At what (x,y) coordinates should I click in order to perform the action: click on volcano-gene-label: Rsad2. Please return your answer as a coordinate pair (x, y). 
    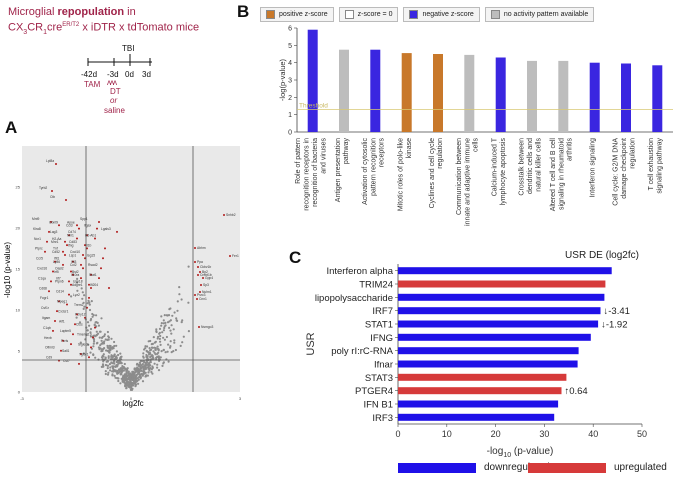
    Looking at the image, I should click on (93, 265).